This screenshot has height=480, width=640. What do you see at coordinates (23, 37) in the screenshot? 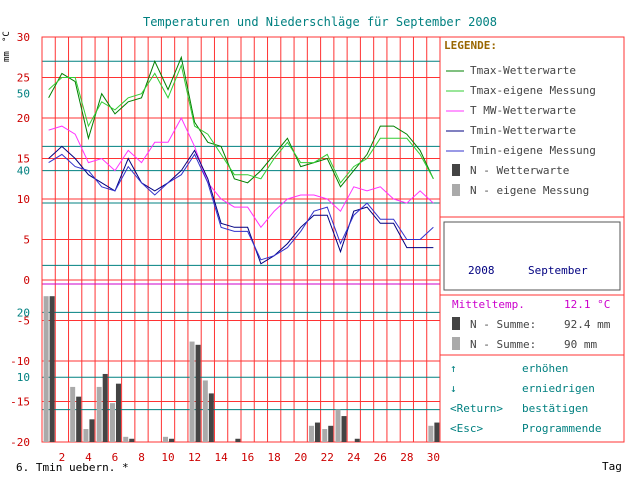
I see `temp-tick-label: 30` at bounding box center [23, 37].